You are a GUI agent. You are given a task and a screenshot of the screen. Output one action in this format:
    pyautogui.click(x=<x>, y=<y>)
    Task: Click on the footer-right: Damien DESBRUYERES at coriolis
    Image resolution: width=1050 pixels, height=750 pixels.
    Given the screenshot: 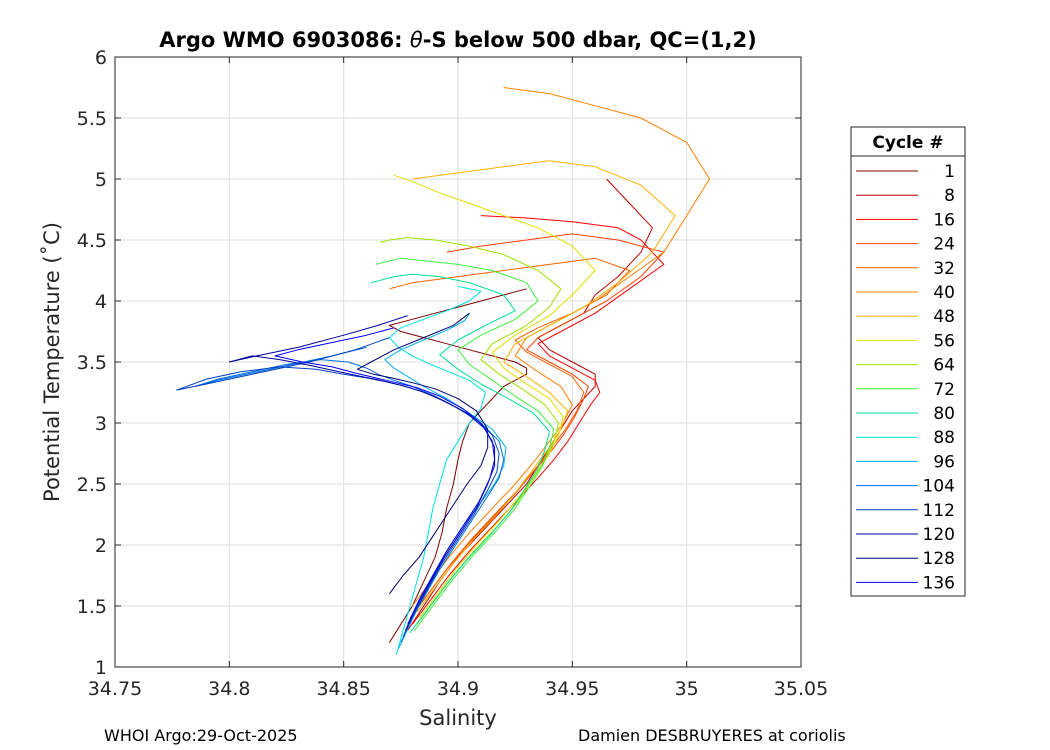 What is the action you would take?
    pyautogui.click(x=712, y=735)
    